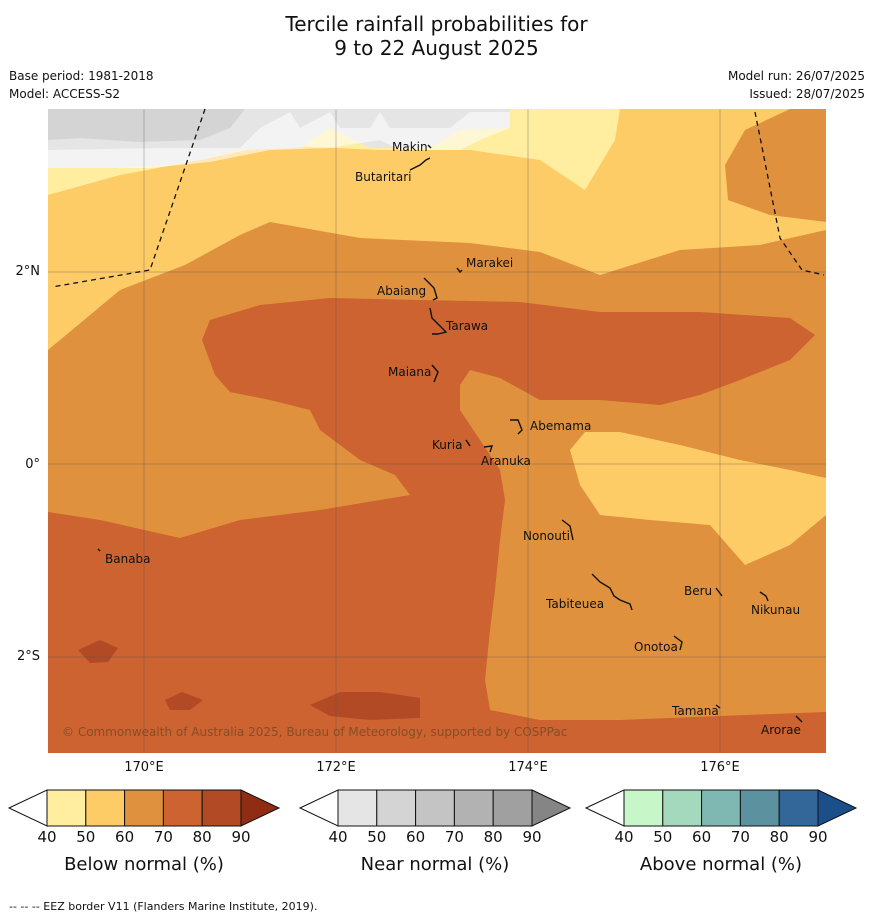  I want to click on island-label-abemama: Abemama, so click(560, 426).